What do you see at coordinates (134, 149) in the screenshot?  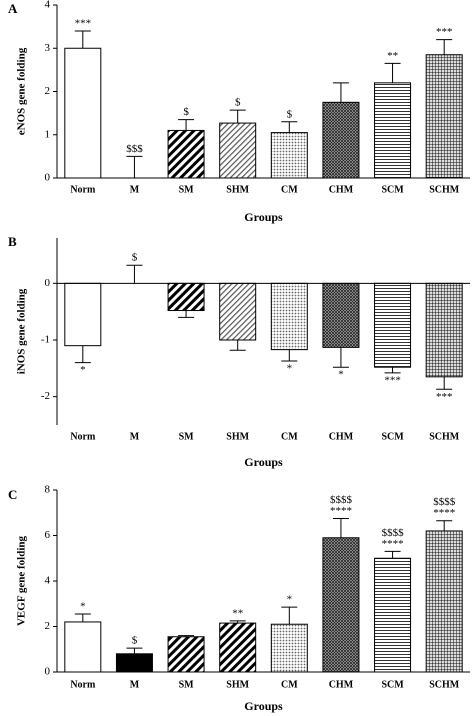 I see `significance-label: $$$` at bounding box center [134, 149].